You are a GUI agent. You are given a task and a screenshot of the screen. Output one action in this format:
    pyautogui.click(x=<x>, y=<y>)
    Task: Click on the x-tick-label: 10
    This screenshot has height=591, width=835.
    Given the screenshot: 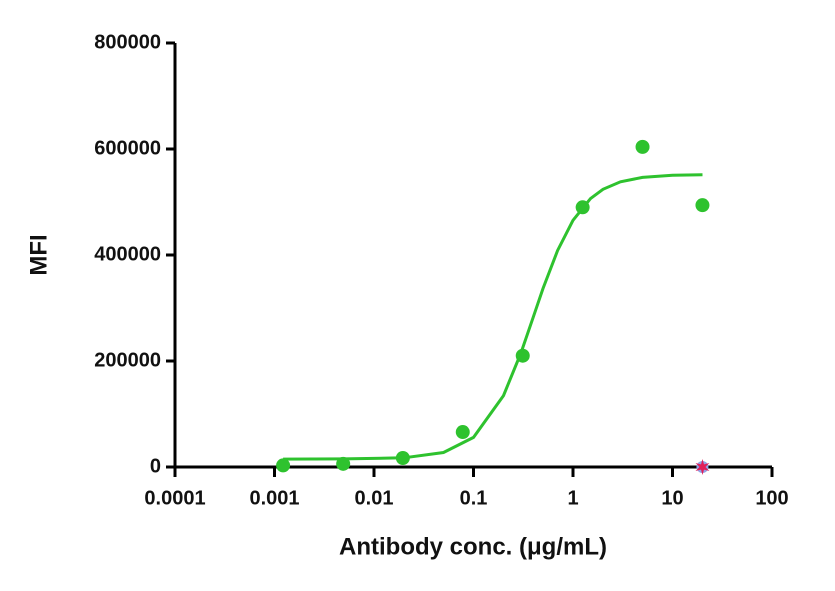 What is the action you would take?
    pyautogui.click(x=672, y=498)
    